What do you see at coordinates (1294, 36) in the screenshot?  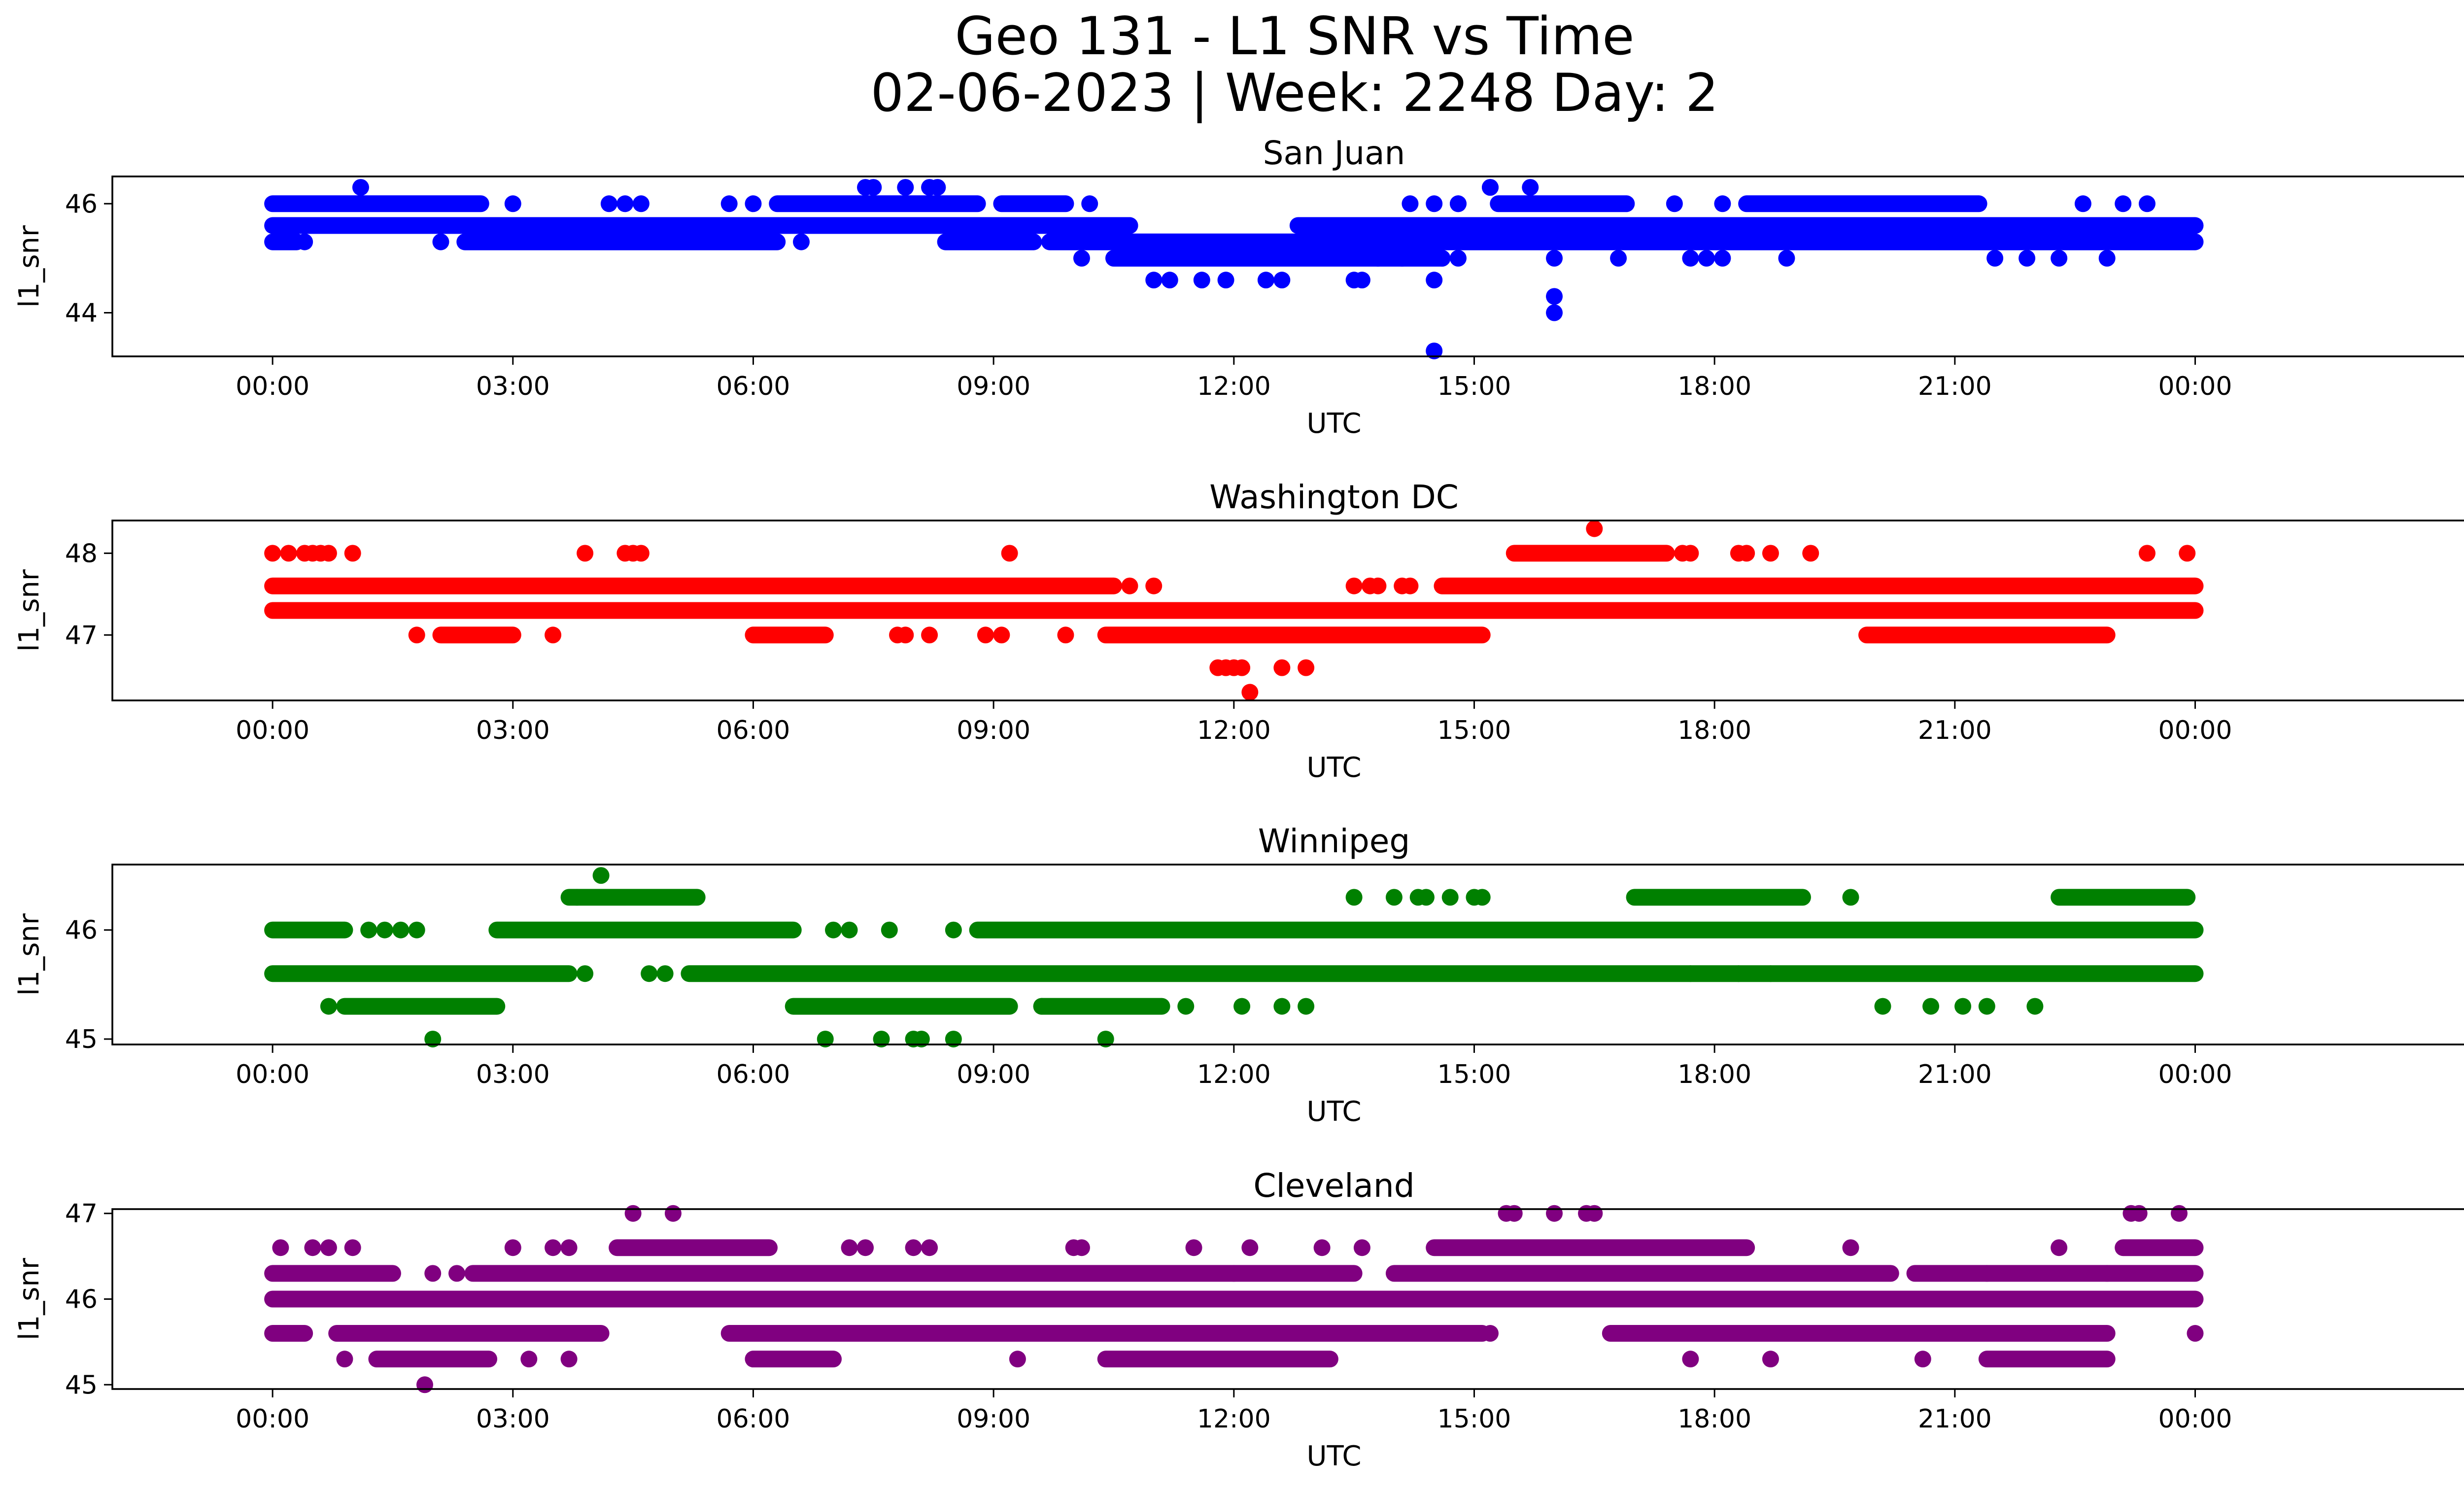 I see `figure-title-line1: Geo 131 - L1 SNR vs Time` at bounding box center [1294, 36].